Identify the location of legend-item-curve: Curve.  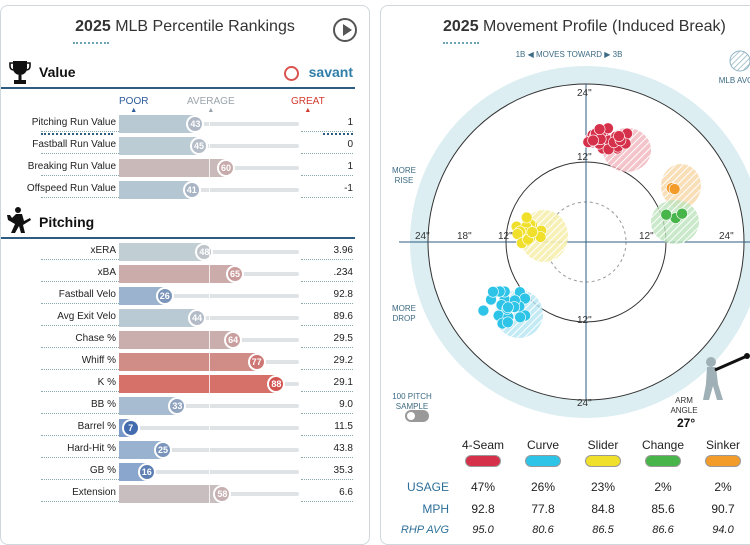
(543, 452).